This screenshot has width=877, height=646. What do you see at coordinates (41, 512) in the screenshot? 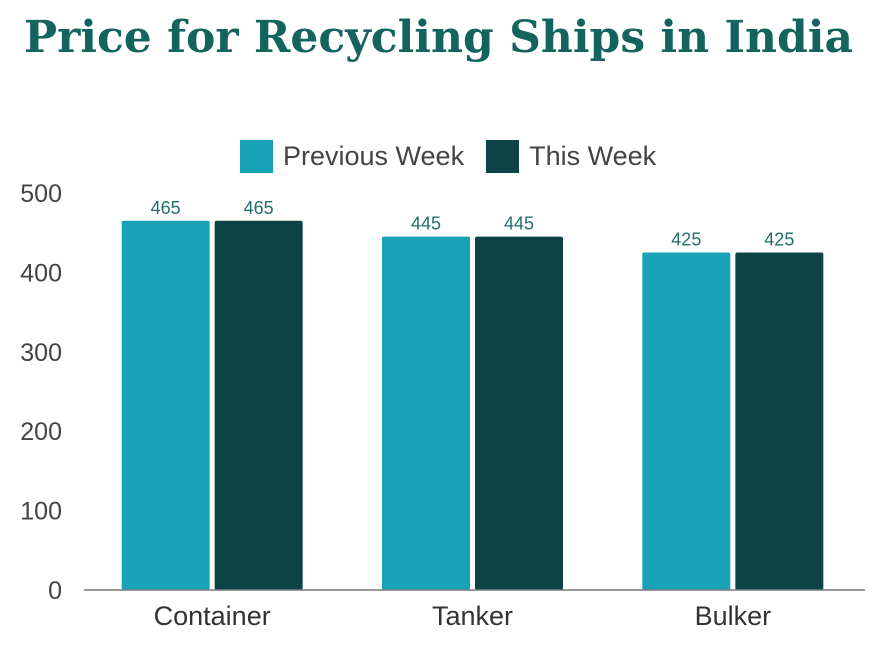
I see `y-tick-label-100: 100` at bounding box center [41, 512].